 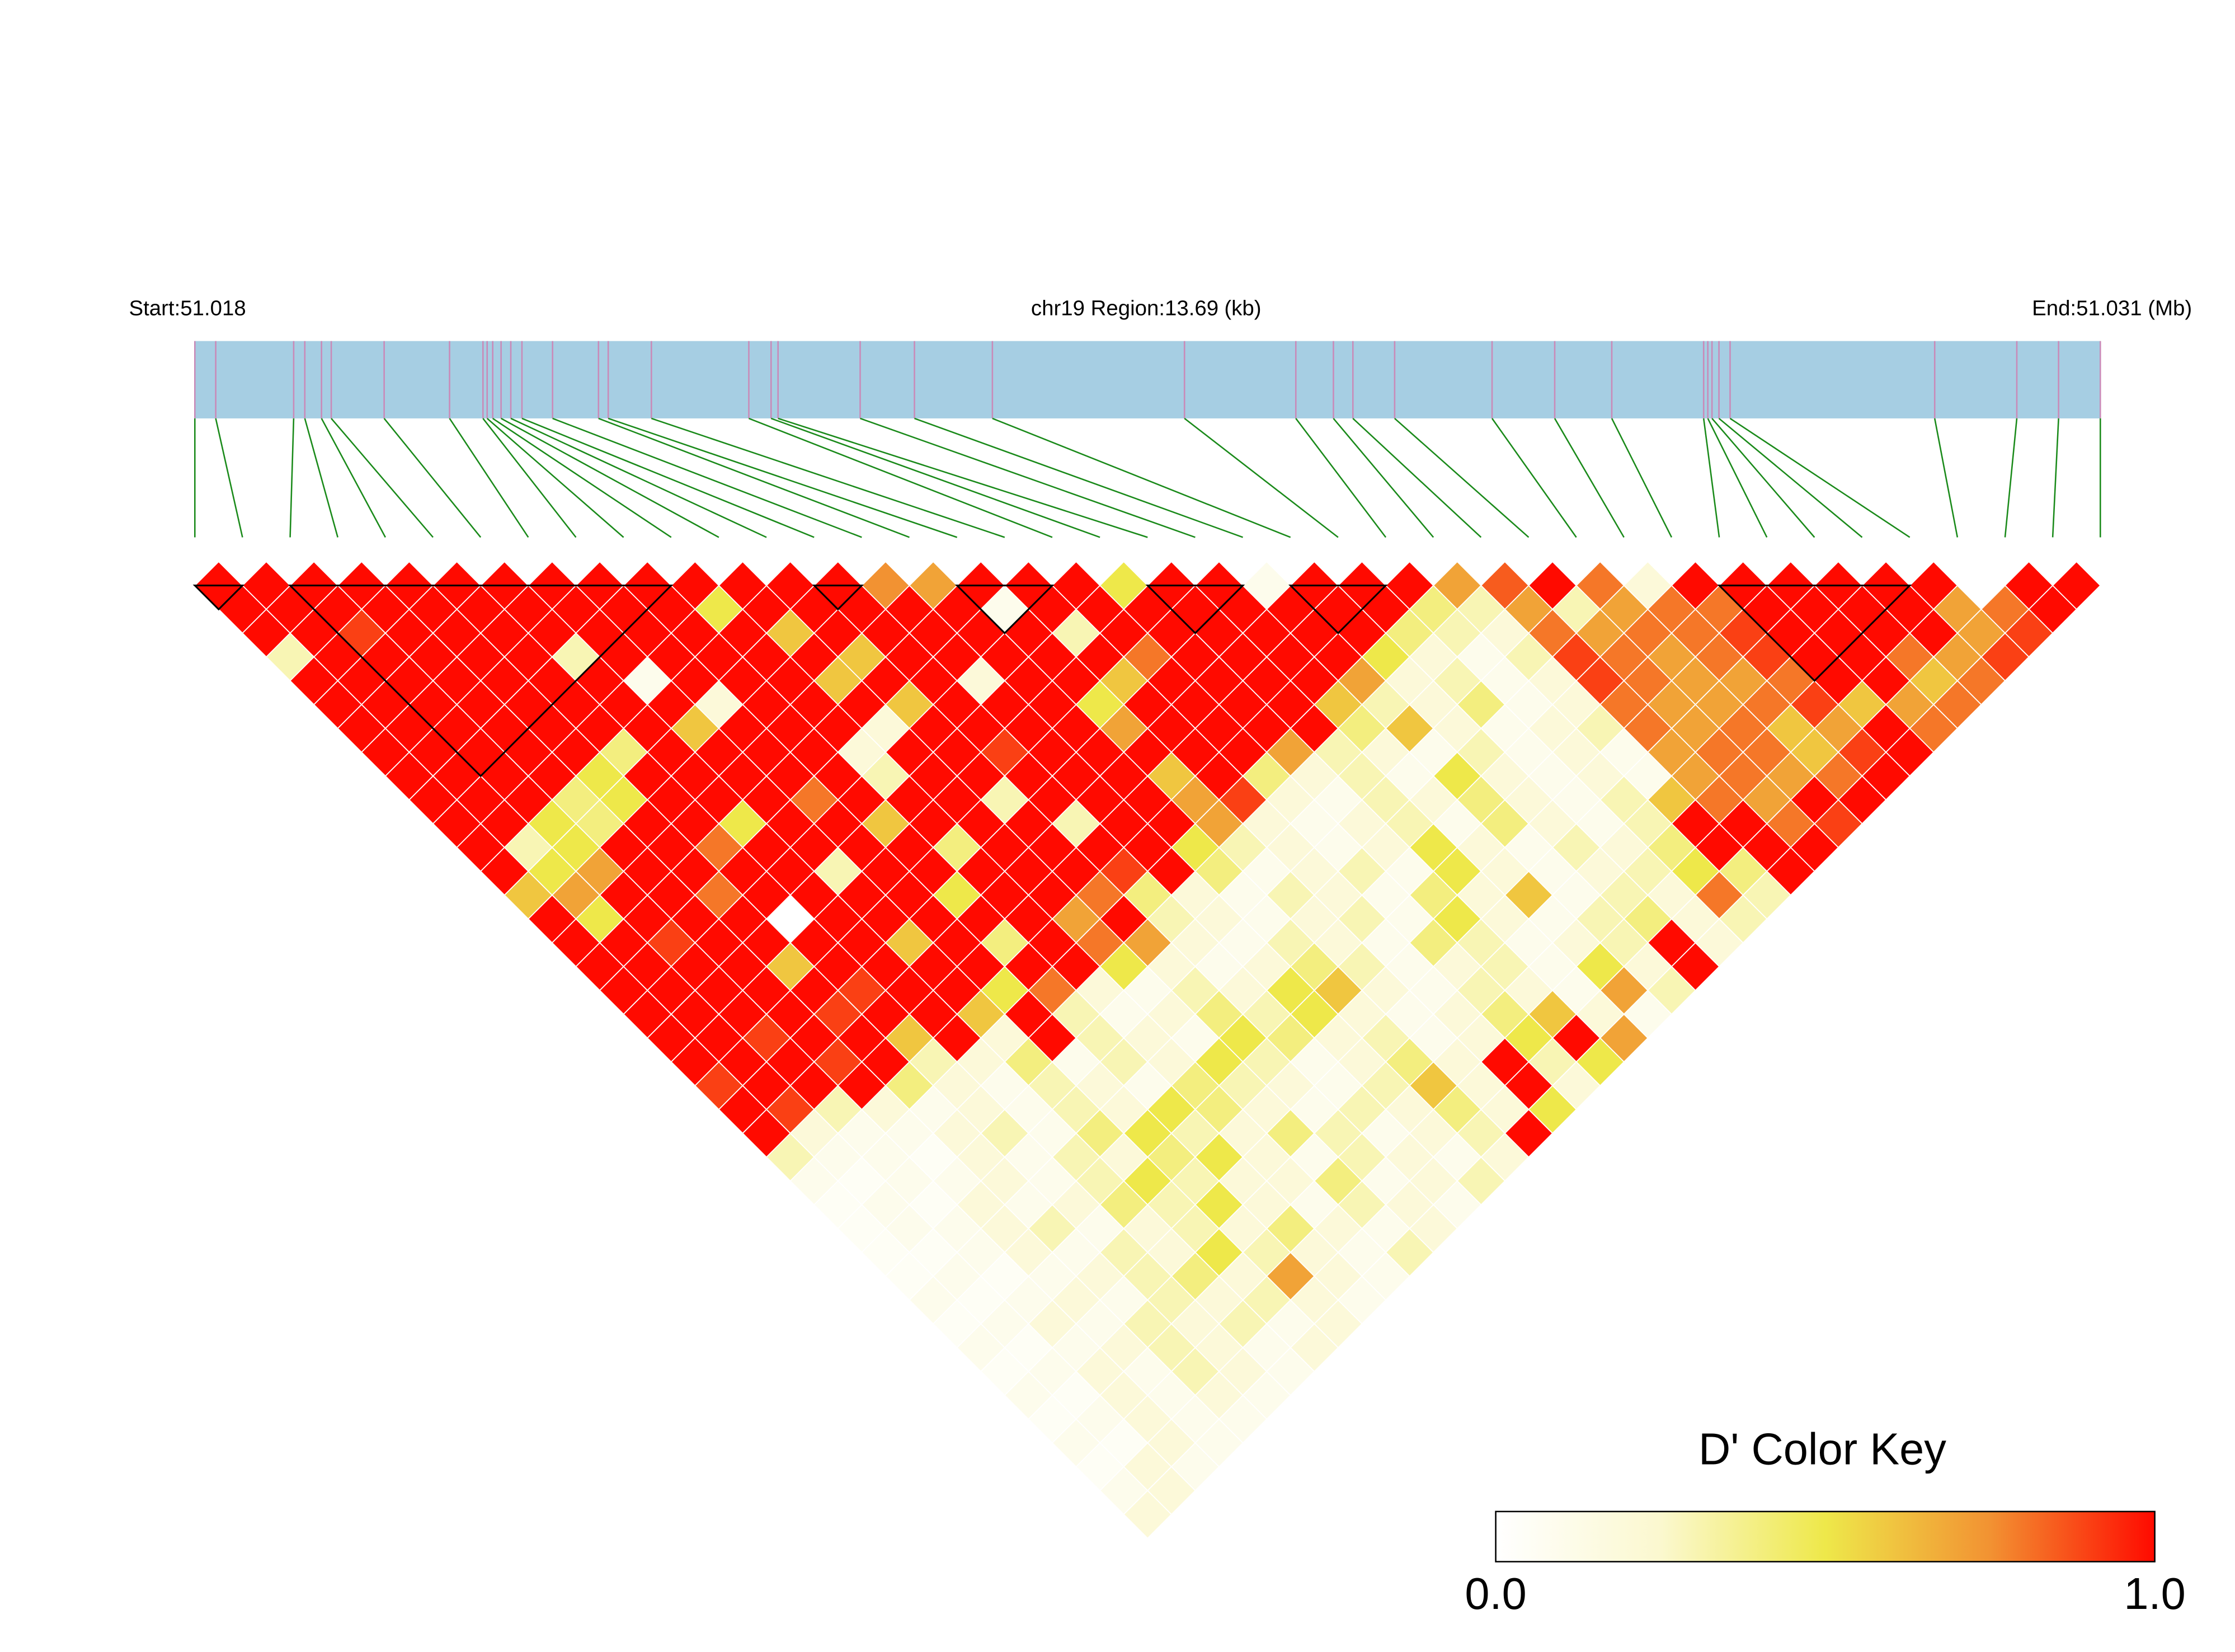 I want to click on region-bar, so click(x=1148, y=379).